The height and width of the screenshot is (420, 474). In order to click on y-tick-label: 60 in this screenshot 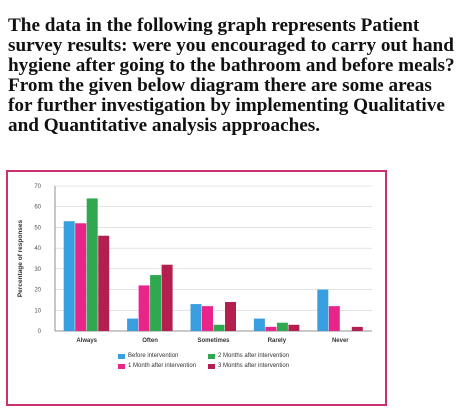, I will do `click(37, 208)`.